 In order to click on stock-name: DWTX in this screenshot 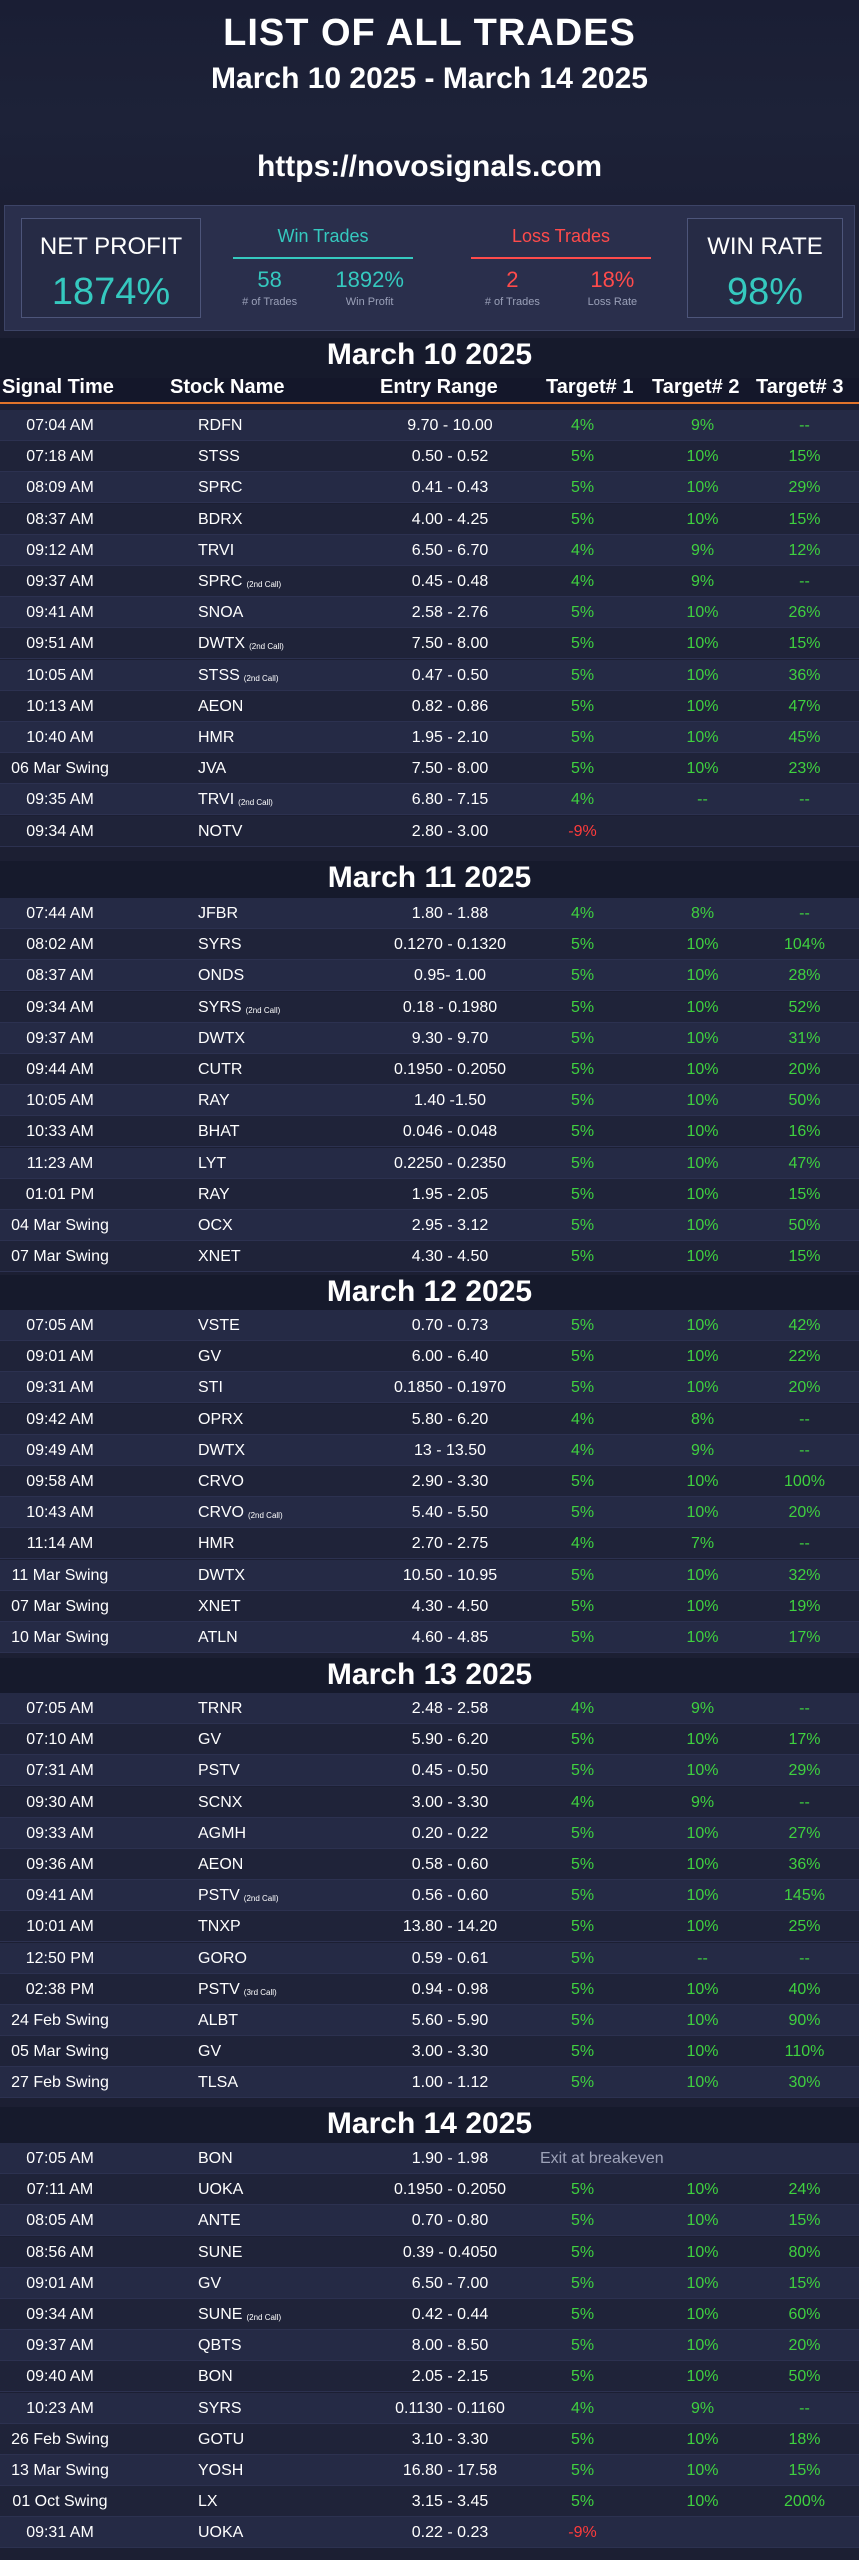, I will do `click(222, 1450)`.